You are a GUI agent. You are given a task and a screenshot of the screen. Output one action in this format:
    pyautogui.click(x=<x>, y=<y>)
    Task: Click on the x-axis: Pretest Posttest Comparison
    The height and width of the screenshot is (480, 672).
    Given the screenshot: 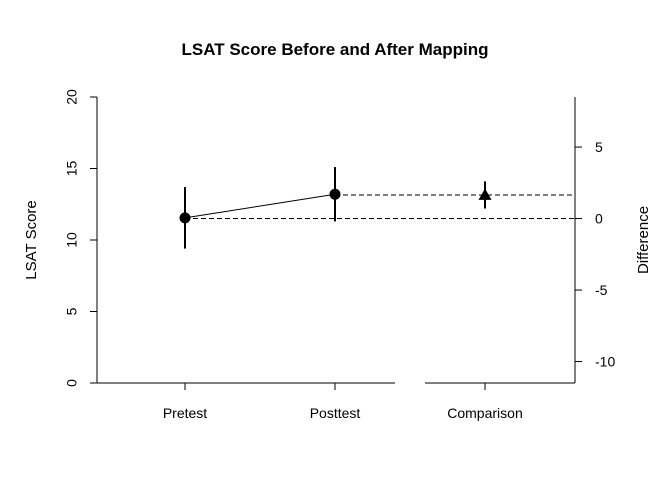 What is the action you would take?
    pyautogui.click(x=336, y=401)
    